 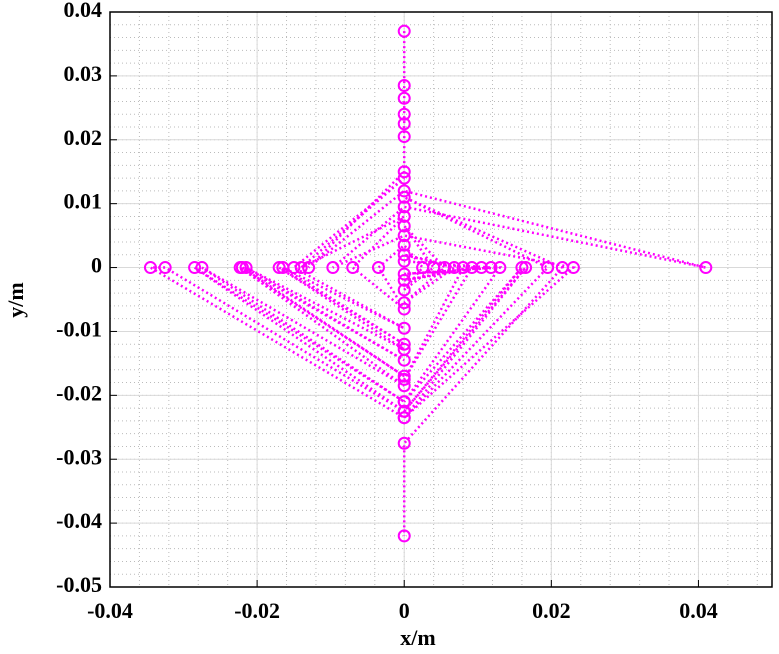 I want to click on x-tick-label: -0.04, so click(x=110, y=610).